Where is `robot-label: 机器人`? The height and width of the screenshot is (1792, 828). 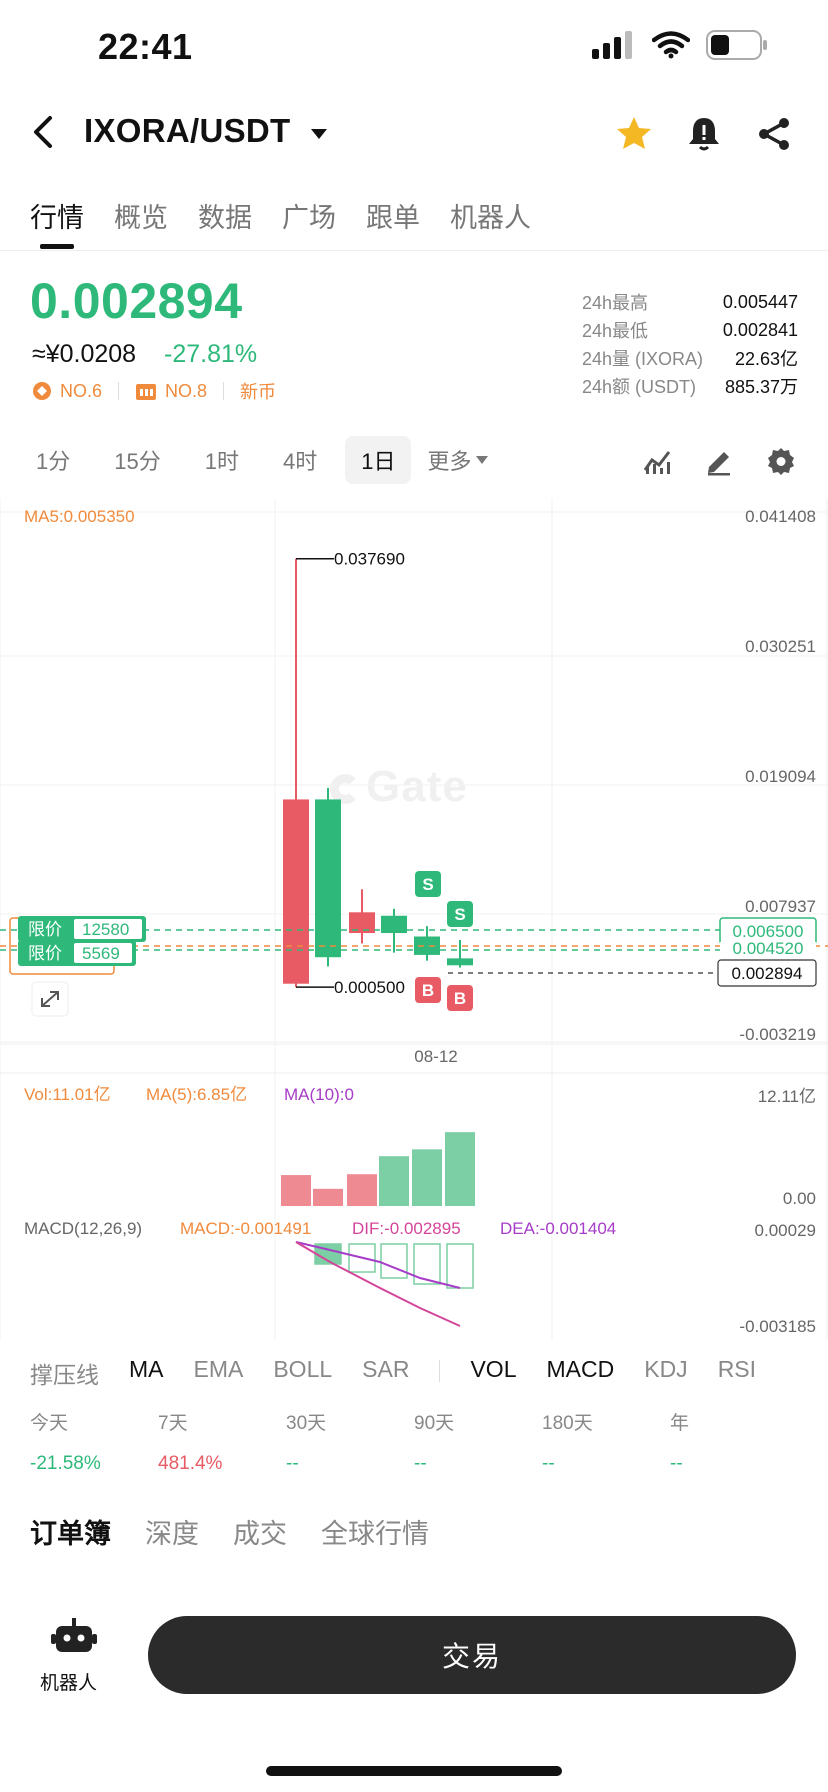 robot-label: 机器人 is located at coordinates (69, 1683).